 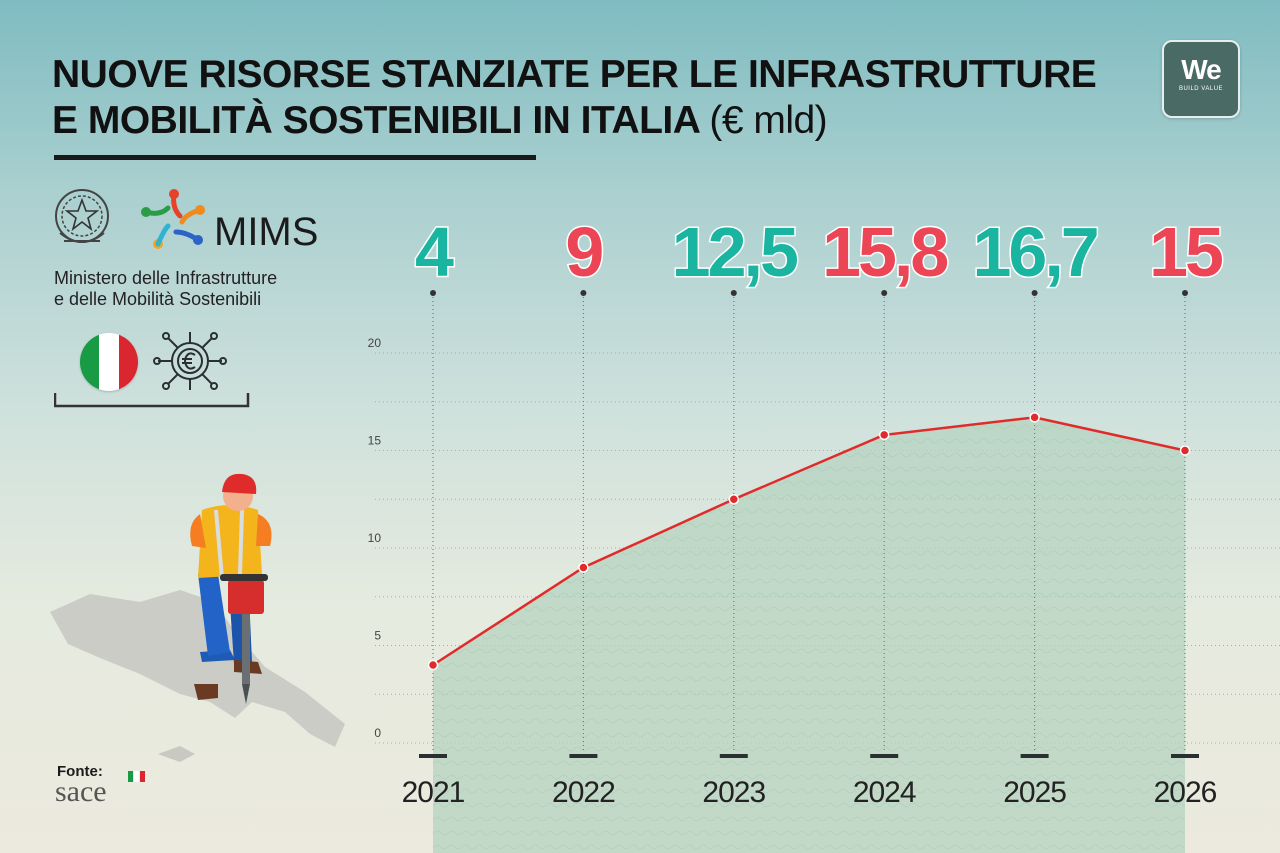 I want to click on italian-republic-emblem-icon, so click(x=82, y=216).